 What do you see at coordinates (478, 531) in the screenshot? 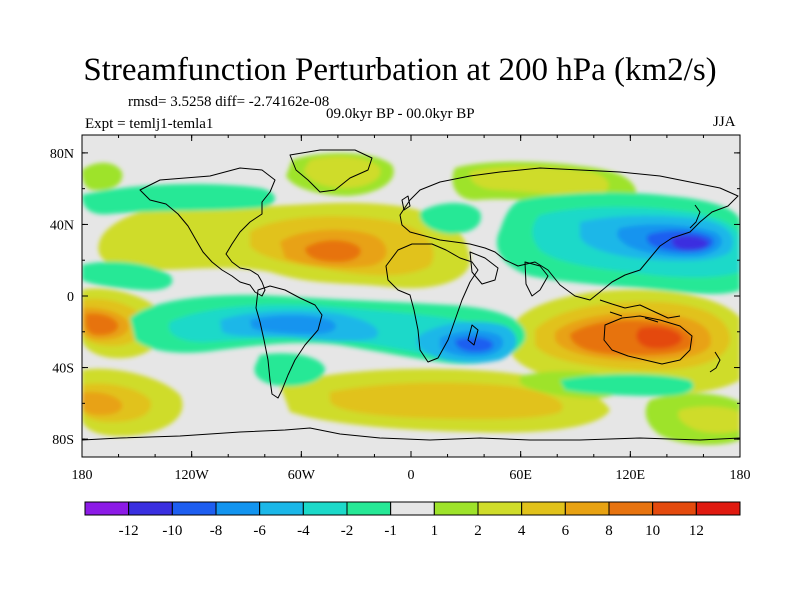
I see `colorbar-label: 2` at bounding box center [478, 531].